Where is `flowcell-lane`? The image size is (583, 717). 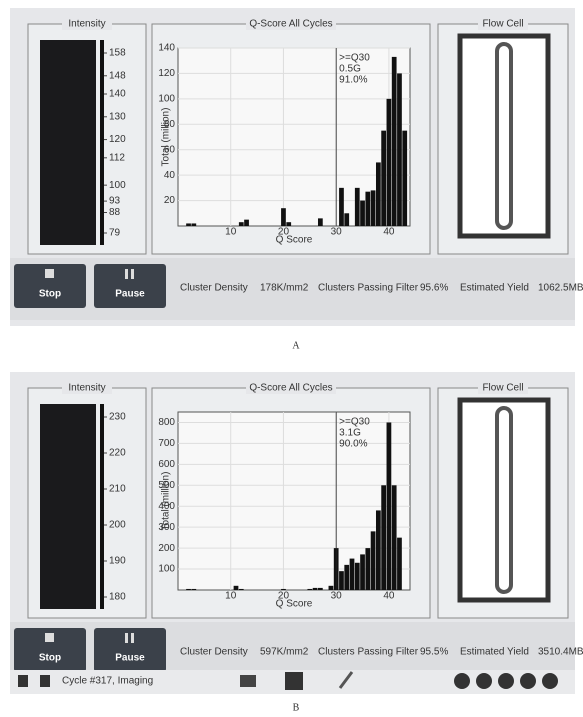 flowcell-lane is located at coordinates (504, 136).